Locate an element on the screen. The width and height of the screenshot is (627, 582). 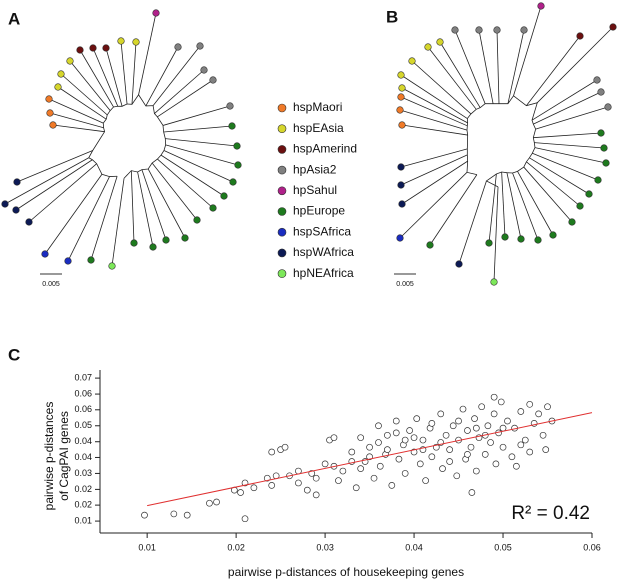
y-tick-label: 0.02 is located at coordinates (83, 504).